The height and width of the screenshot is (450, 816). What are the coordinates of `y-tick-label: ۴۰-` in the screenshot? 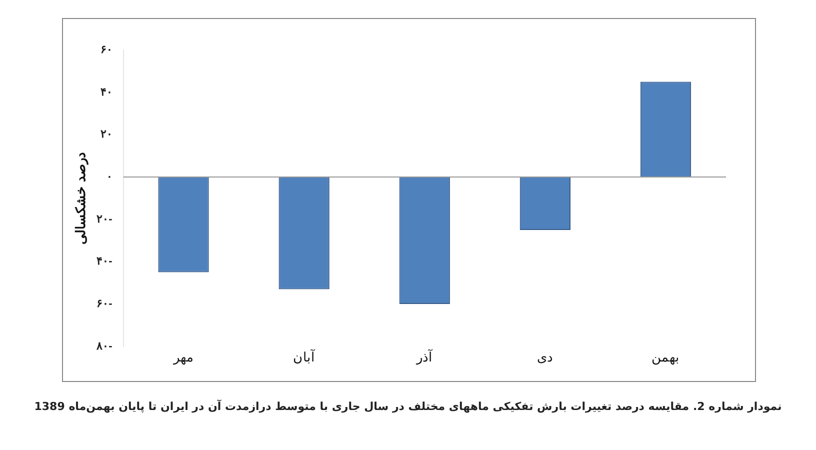 It's located at (104, 262).